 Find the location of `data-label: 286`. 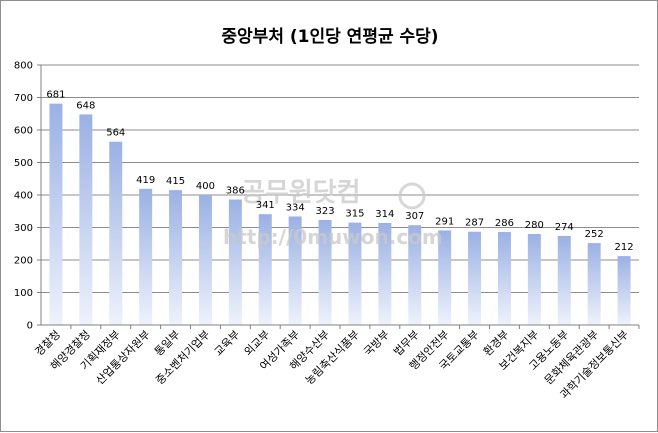

data-label: 286 is located at coordinates (504, 223).